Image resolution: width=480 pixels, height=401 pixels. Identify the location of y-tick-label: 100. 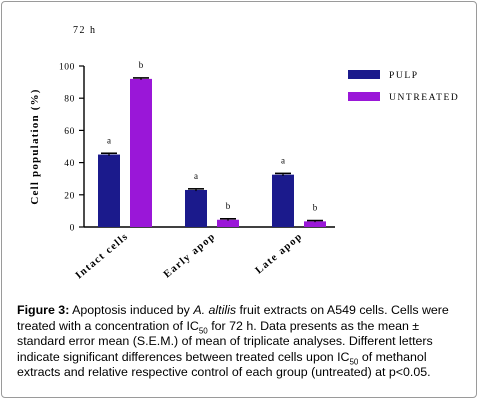
(67, 68).